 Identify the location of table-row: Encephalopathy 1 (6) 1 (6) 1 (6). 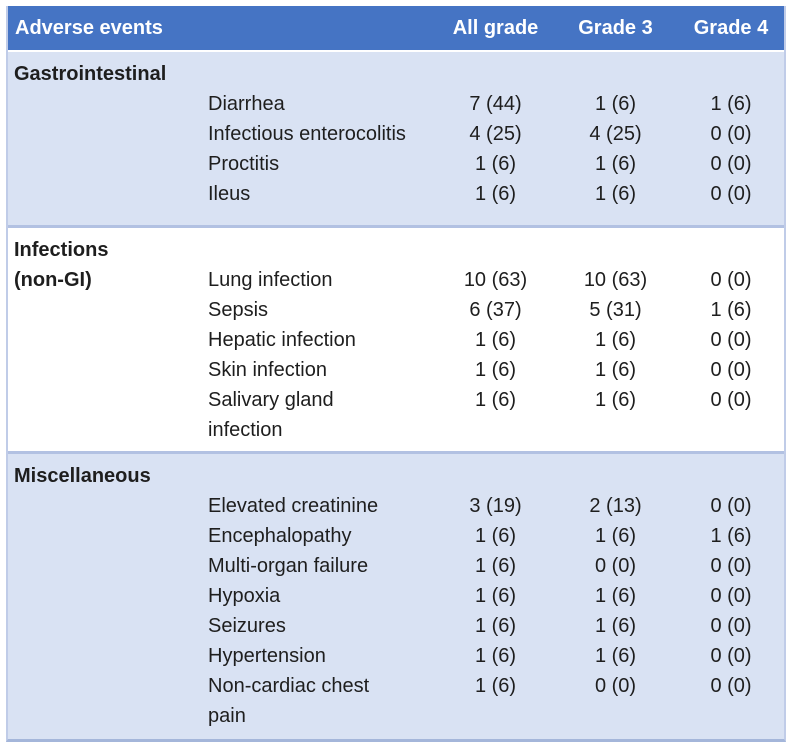
(396, 536).